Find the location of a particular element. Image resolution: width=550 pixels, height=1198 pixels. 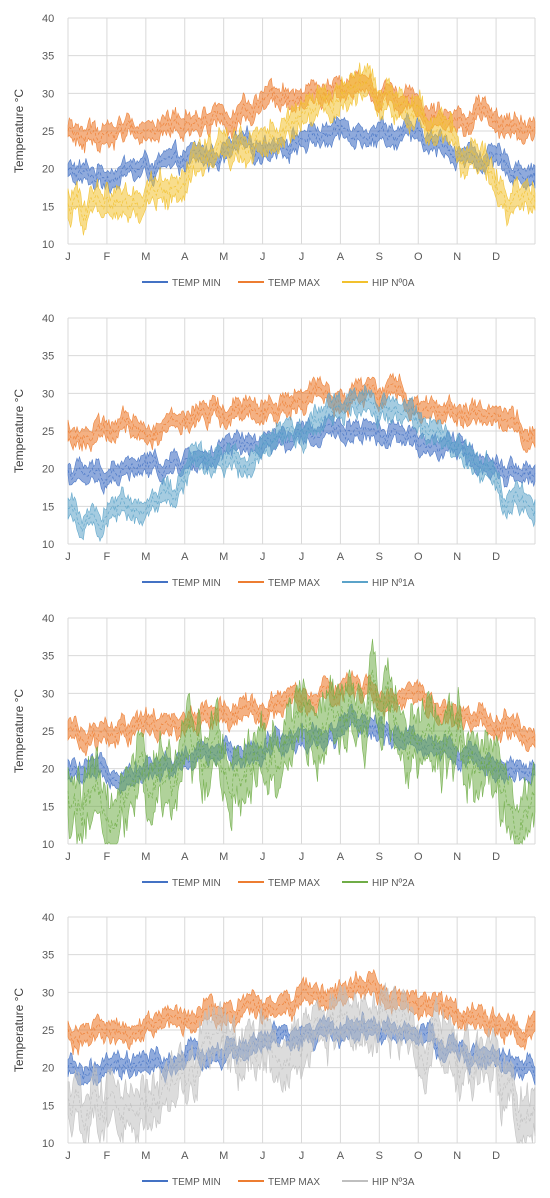

series-hip-n-2a is located at coordinates (301, 741).